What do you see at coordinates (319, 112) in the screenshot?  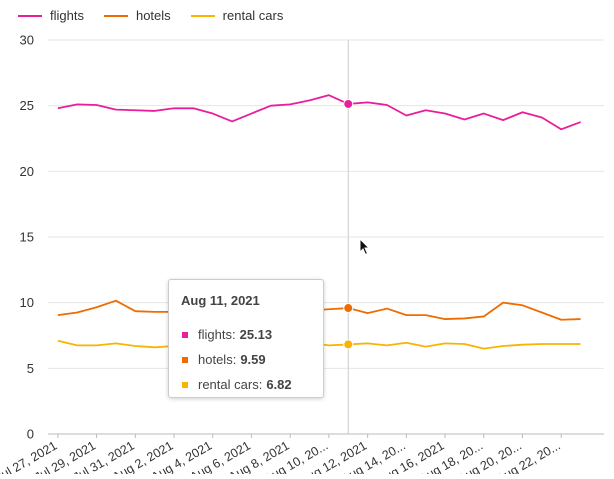 I see `series-line-flights` at bounding box center [319, 112].